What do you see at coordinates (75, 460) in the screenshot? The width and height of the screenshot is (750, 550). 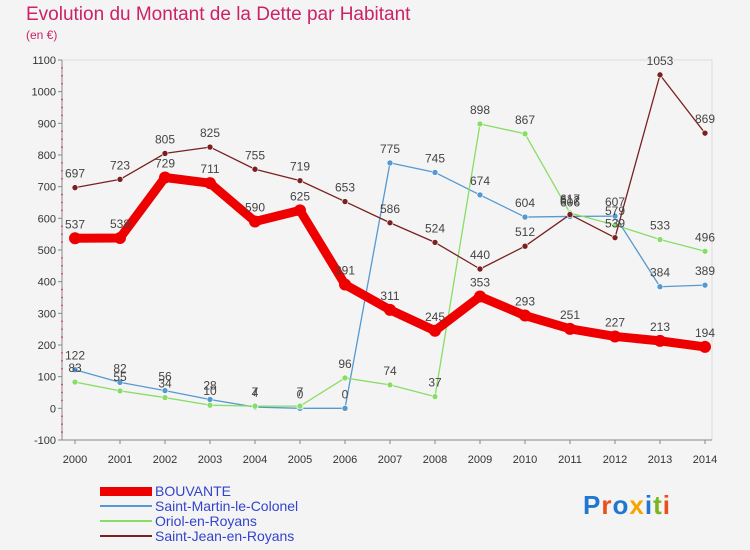 I see `x-tick-label: 2000` at bounding box center [75, 460].